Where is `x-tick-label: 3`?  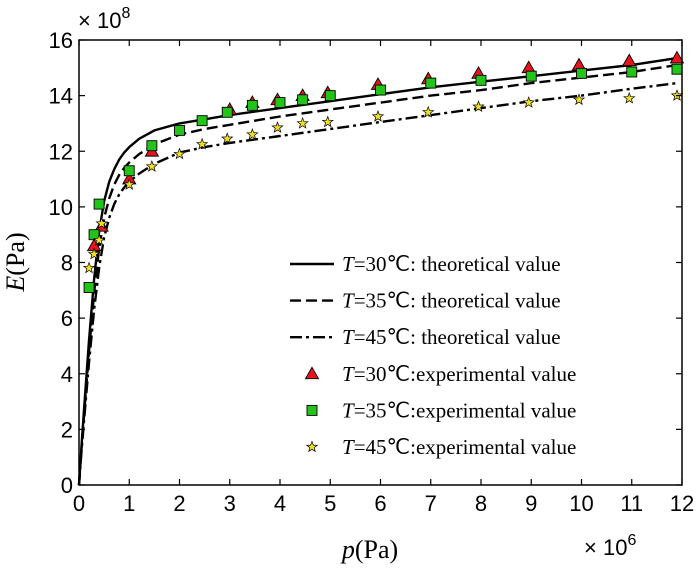
x-tick-label: 3 is located at coordinates (230, 503).